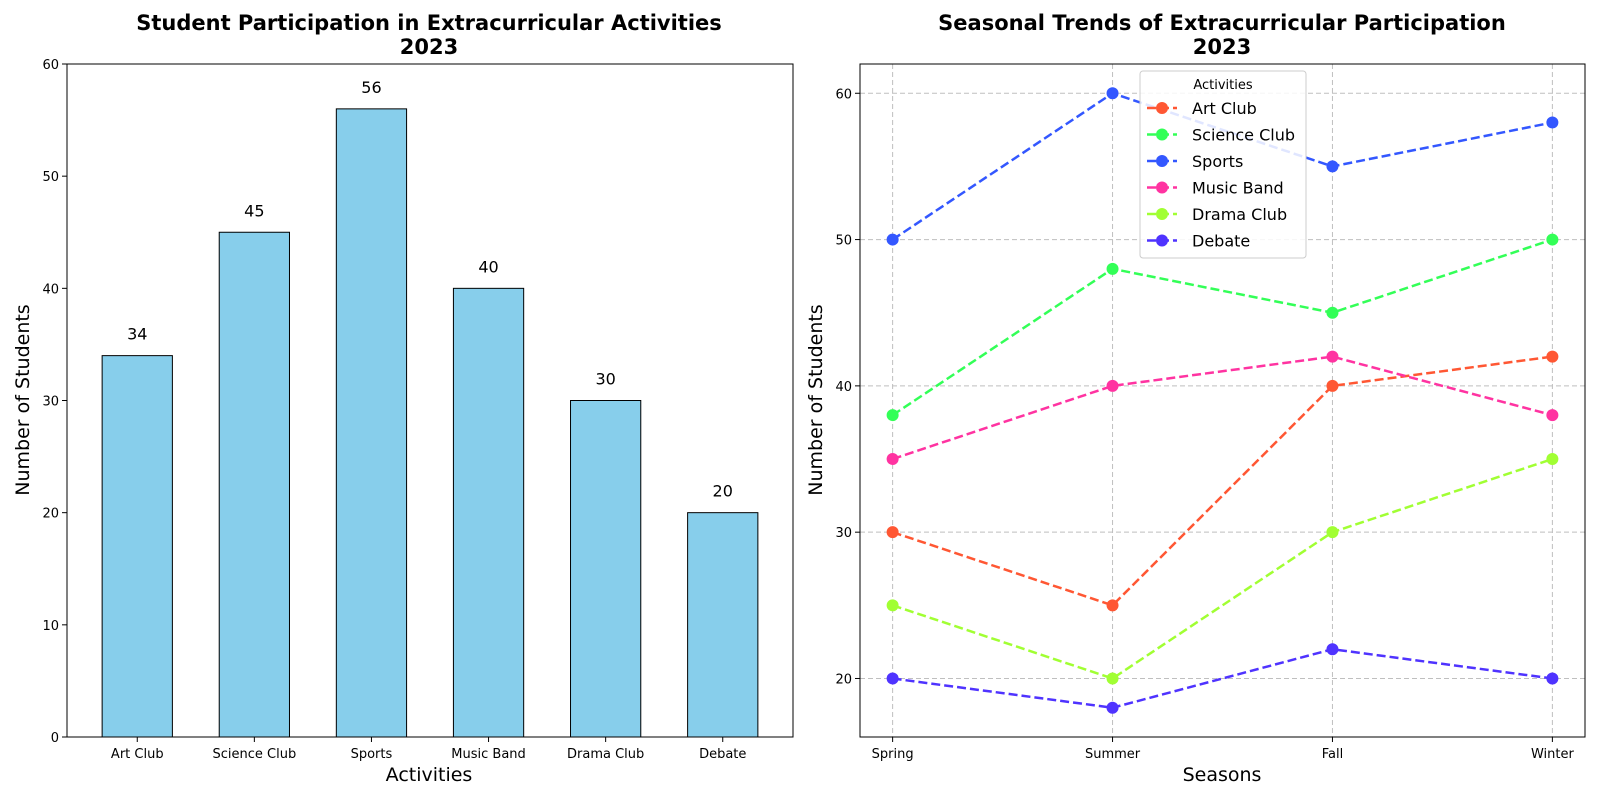 This screenshot has width=1600, height=800. What do you see at coordinates (50, 626) in the screenshot?
I see `bar-chart-y-tick-label: 10` at bounding box center [50, 626].